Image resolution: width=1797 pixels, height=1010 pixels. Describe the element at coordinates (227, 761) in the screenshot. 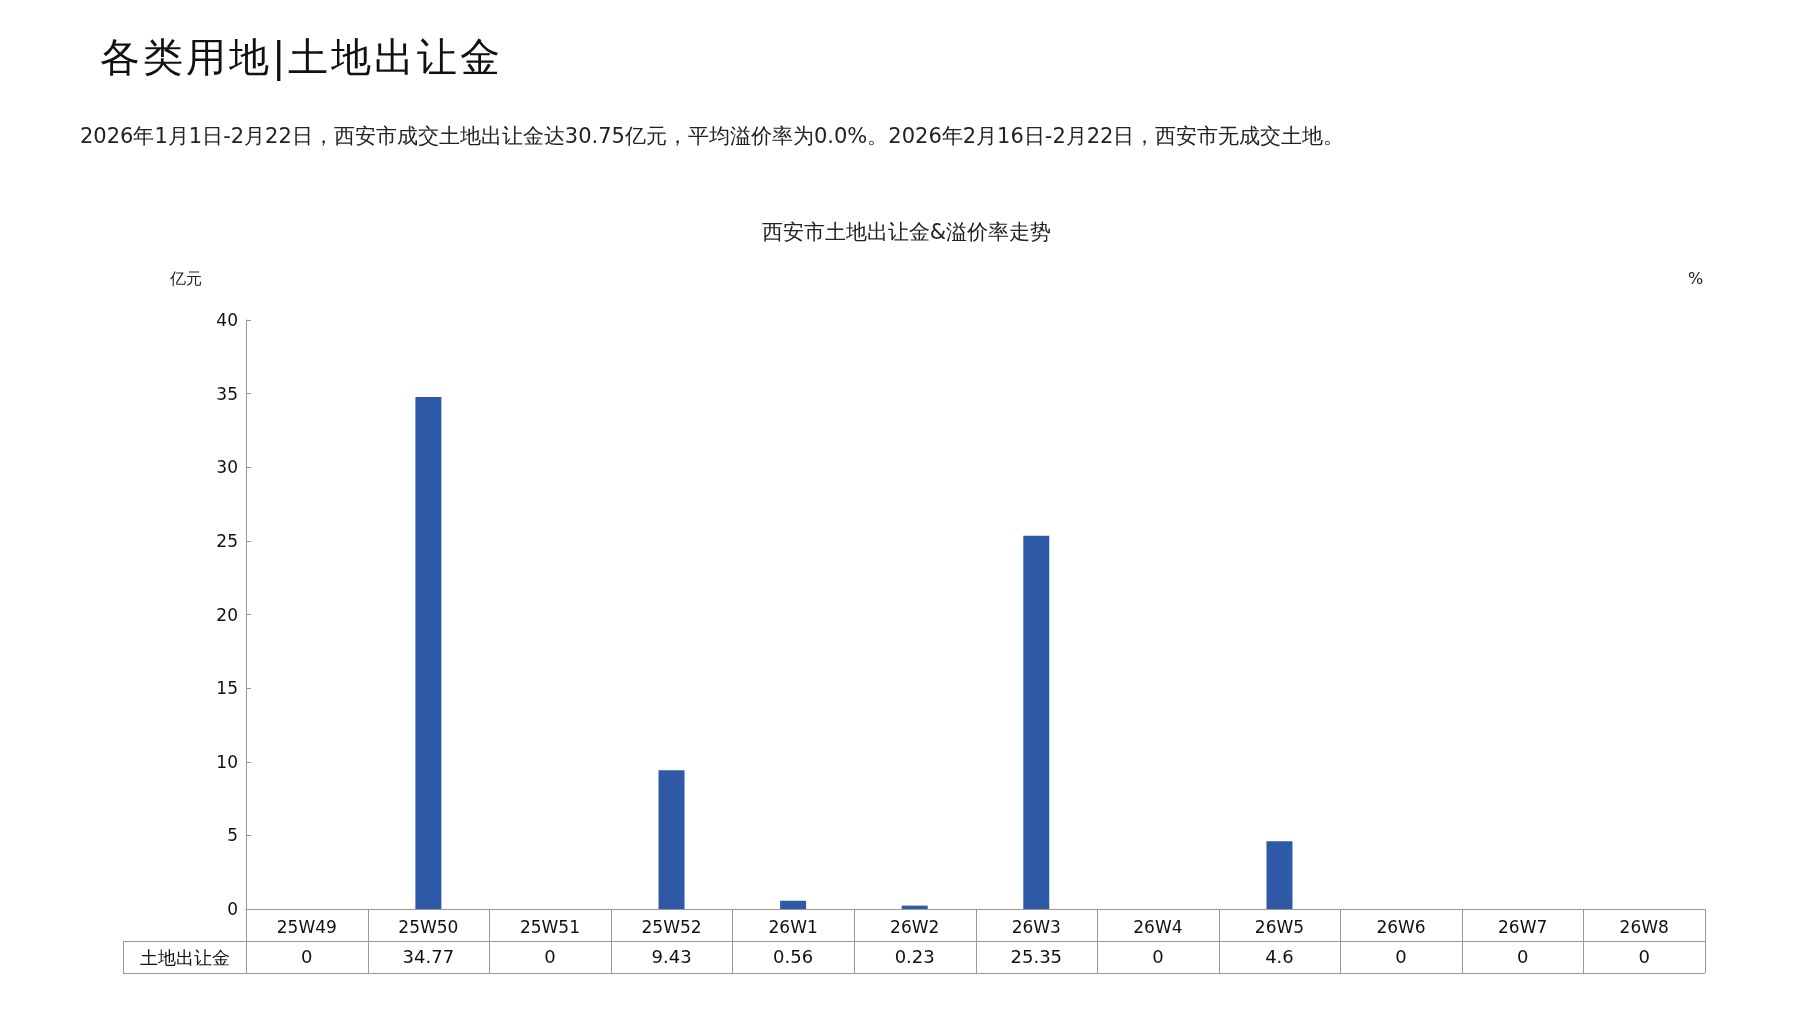

I see `y-tick-label: 10` at that location.